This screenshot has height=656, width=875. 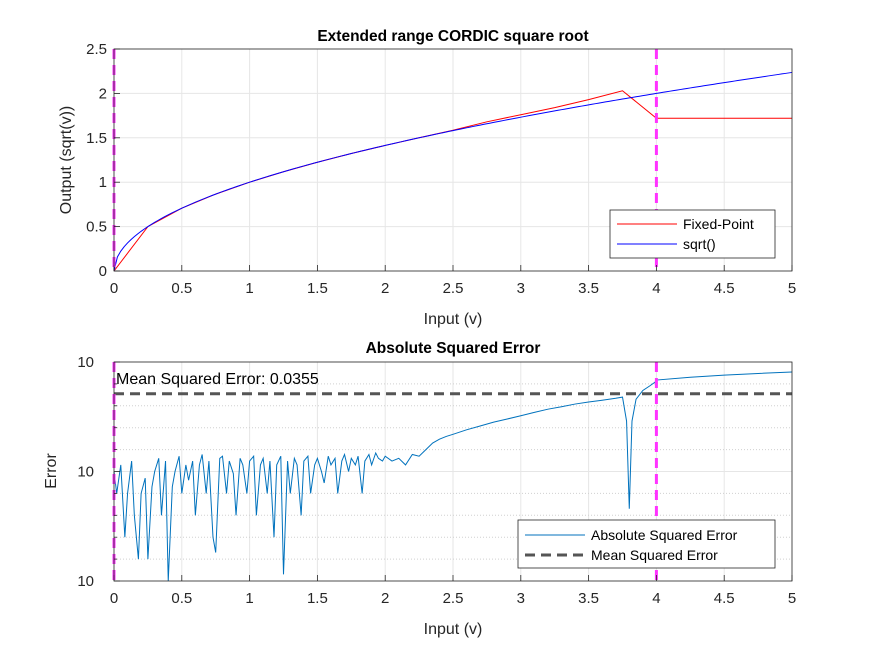 What do you see at coordinates (317, 598) in the screenshot?
I see `bottom-x-tick-label: 1.5` at bounding box center [317, 598].